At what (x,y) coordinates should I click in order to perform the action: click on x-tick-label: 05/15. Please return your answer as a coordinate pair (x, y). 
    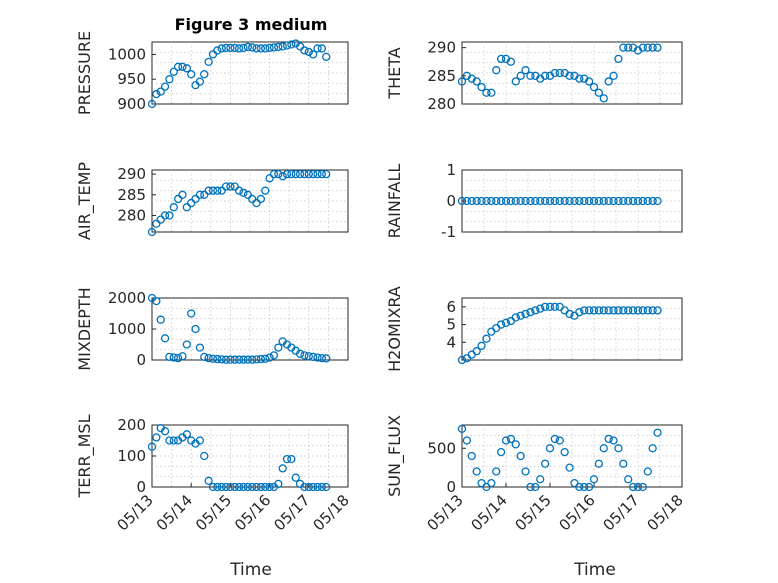
    Looking at the image, I should click on (213, 512).